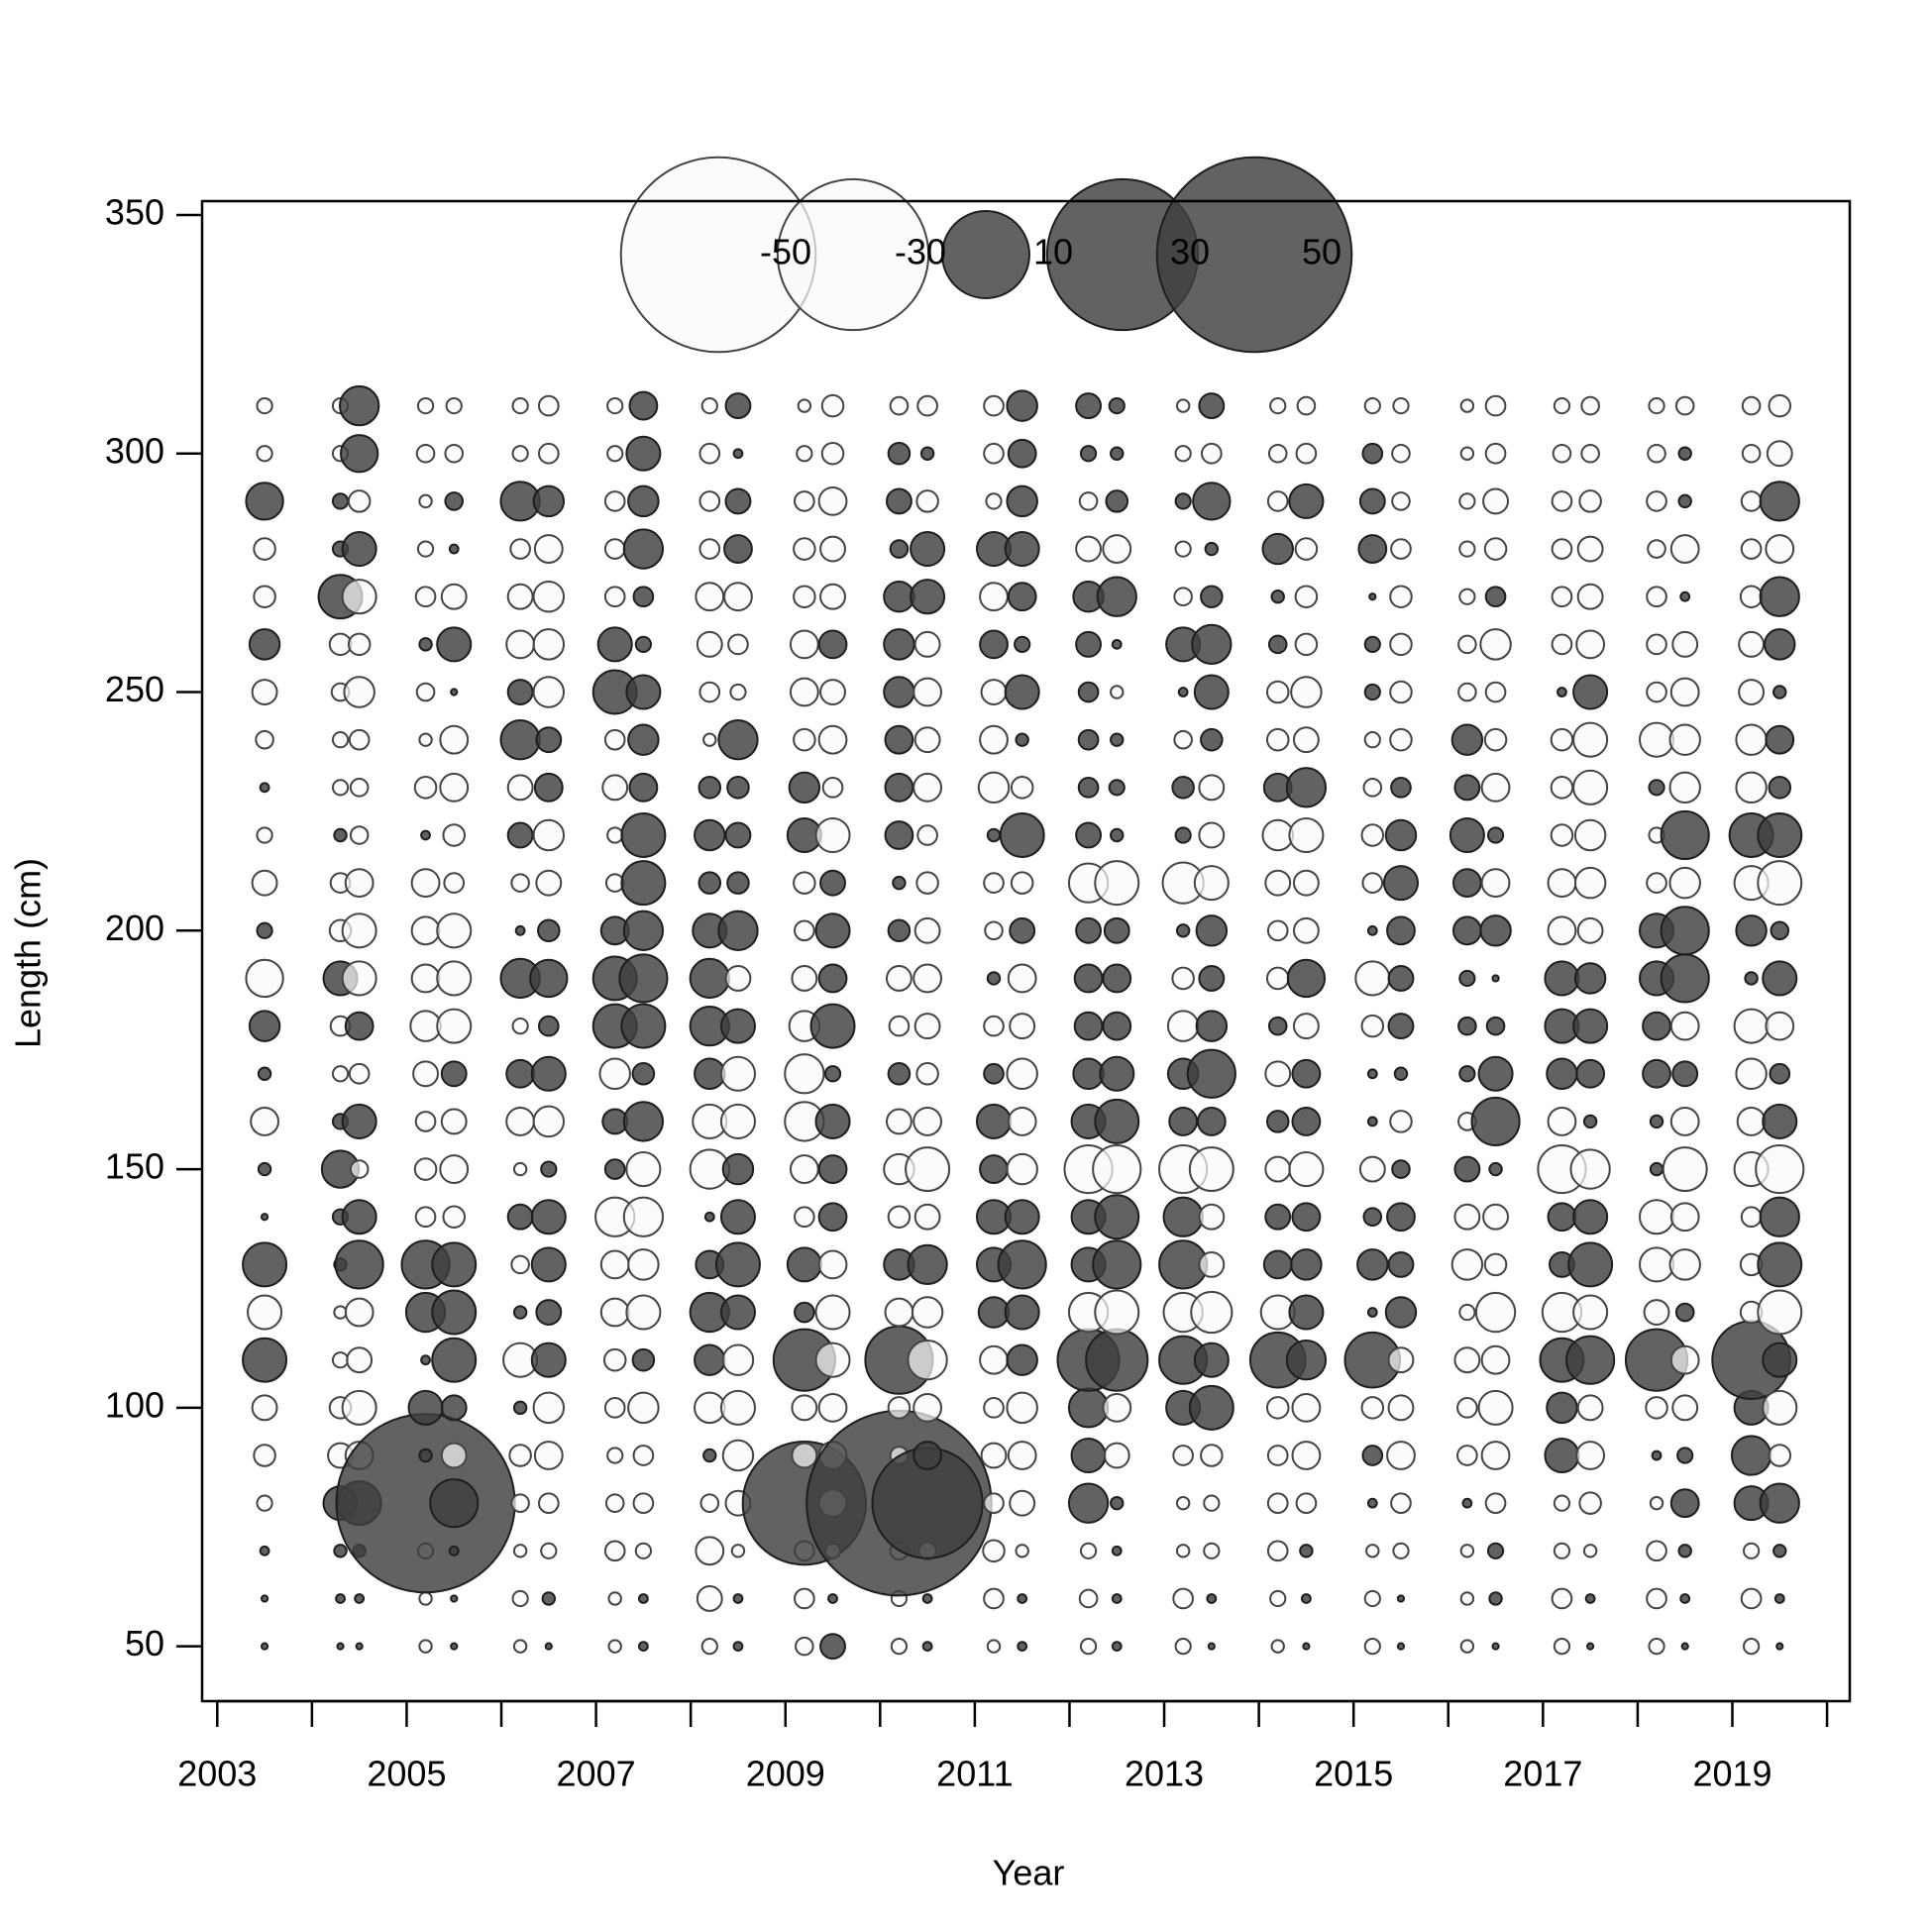 This screenshot has width=1932, height=1932. I want to click on y-tick-label: 250, so click(134, 689).